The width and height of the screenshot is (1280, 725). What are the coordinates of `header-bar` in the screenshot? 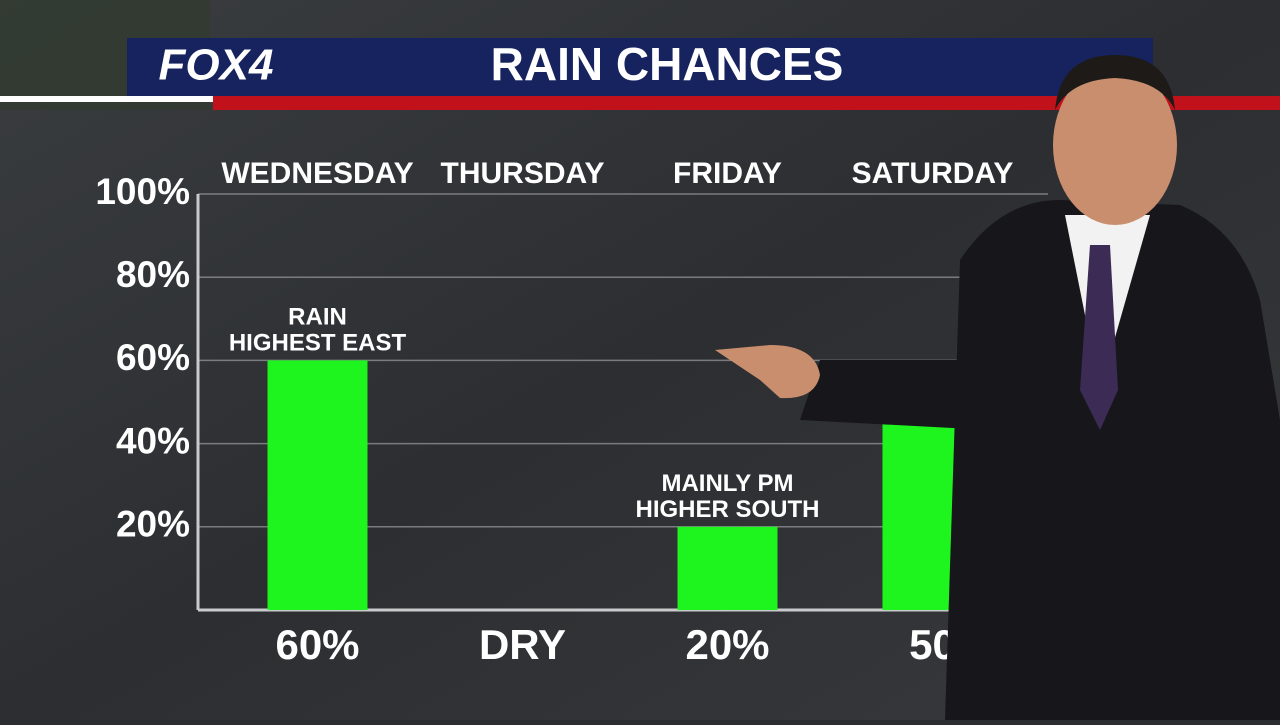 It's located at (640, 67).